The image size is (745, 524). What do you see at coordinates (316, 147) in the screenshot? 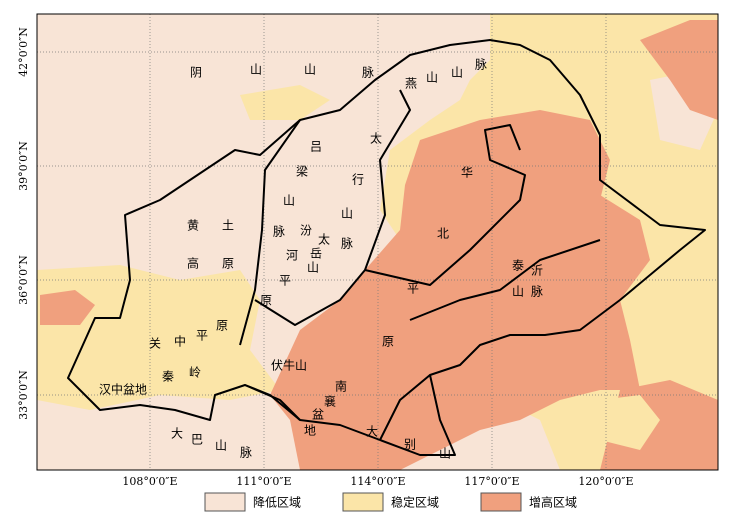
I see `place-label: 吕` at bounding box center [316, 147].